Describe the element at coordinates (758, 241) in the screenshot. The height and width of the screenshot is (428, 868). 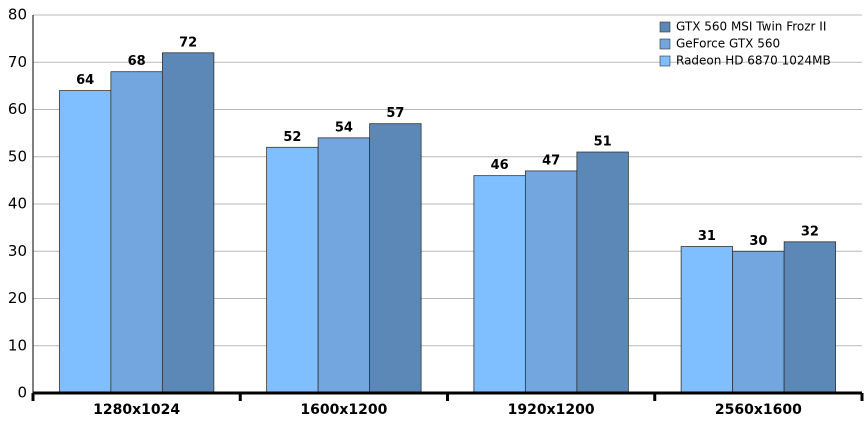
I see `data-label: 30` at that location.